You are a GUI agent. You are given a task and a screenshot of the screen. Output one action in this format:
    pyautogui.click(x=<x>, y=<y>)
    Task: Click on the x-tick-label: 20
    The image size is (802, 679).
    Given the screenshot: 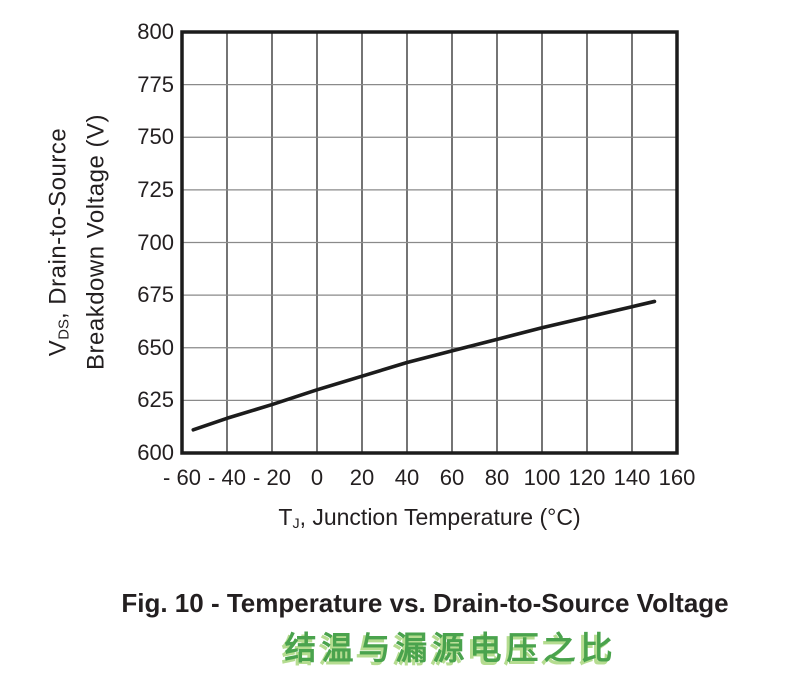 What is the action you would take?
    pyautogui.click(x=362, y=477)
    